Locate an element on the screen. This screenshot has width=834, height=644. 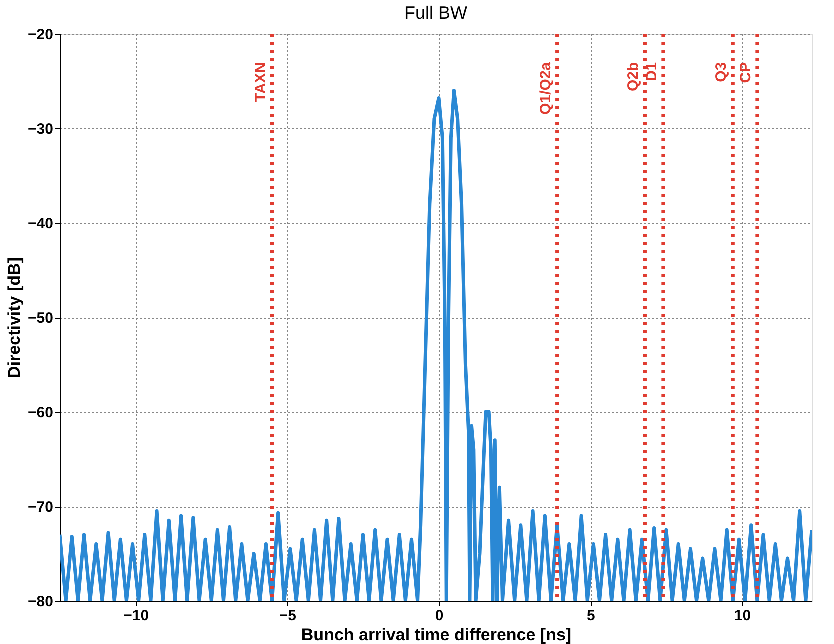
y-tick-label: −60 is located at coordinates (41, 413).